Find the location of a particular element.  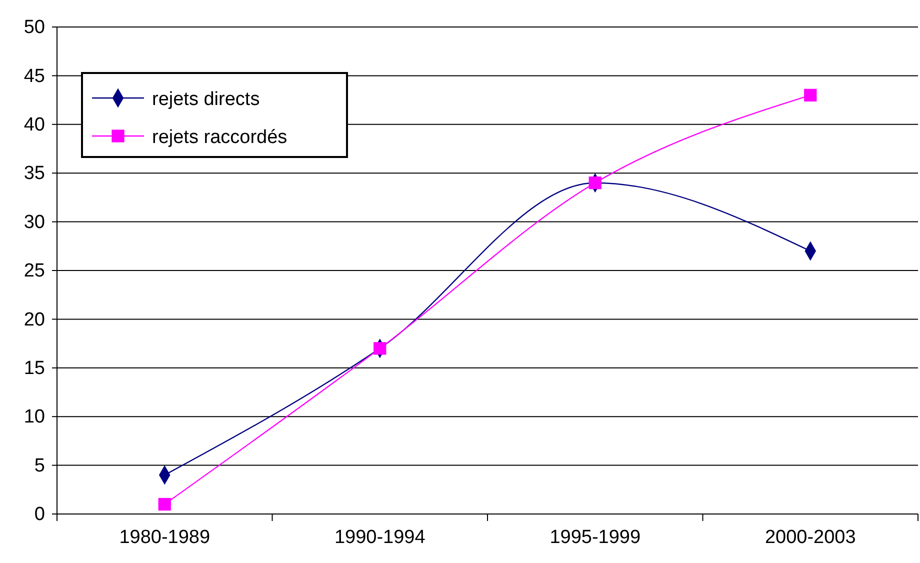

y-tick-label: 15 is located at coordinates (34, 368).